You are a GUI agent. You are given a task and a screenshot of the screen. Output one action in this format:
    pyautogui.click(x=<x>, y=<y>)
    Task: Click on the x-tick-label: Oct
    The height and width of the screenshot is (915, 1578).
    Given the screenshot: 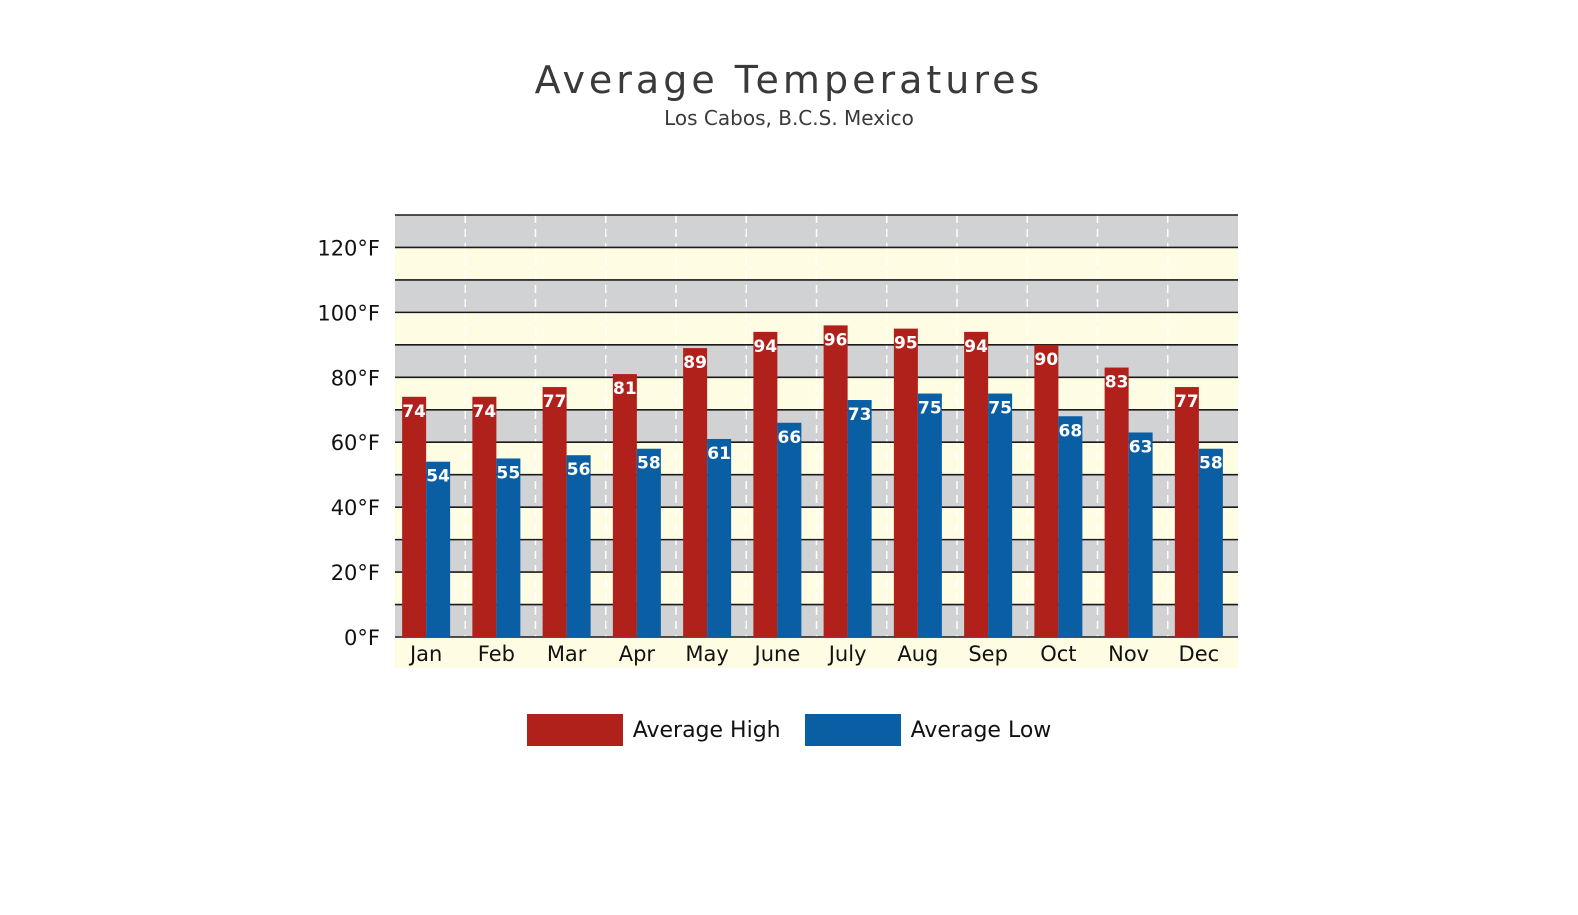 What is the action you would take?
    pyautogui.click(x=1058, y=654)
    